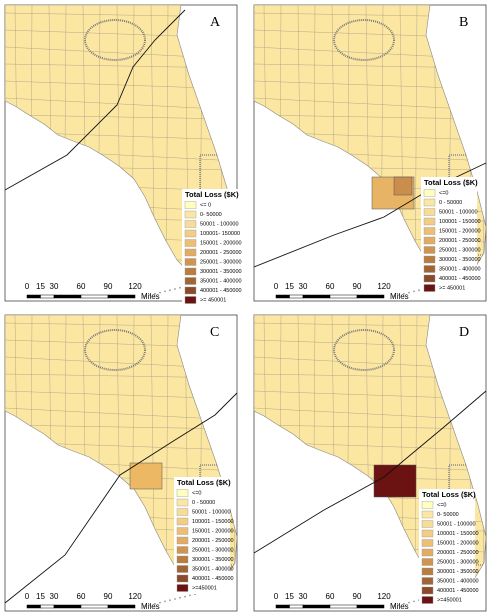 The height and width of the screenshot is (614, 489). I want to click on panel-label: C, so click(214, 332).